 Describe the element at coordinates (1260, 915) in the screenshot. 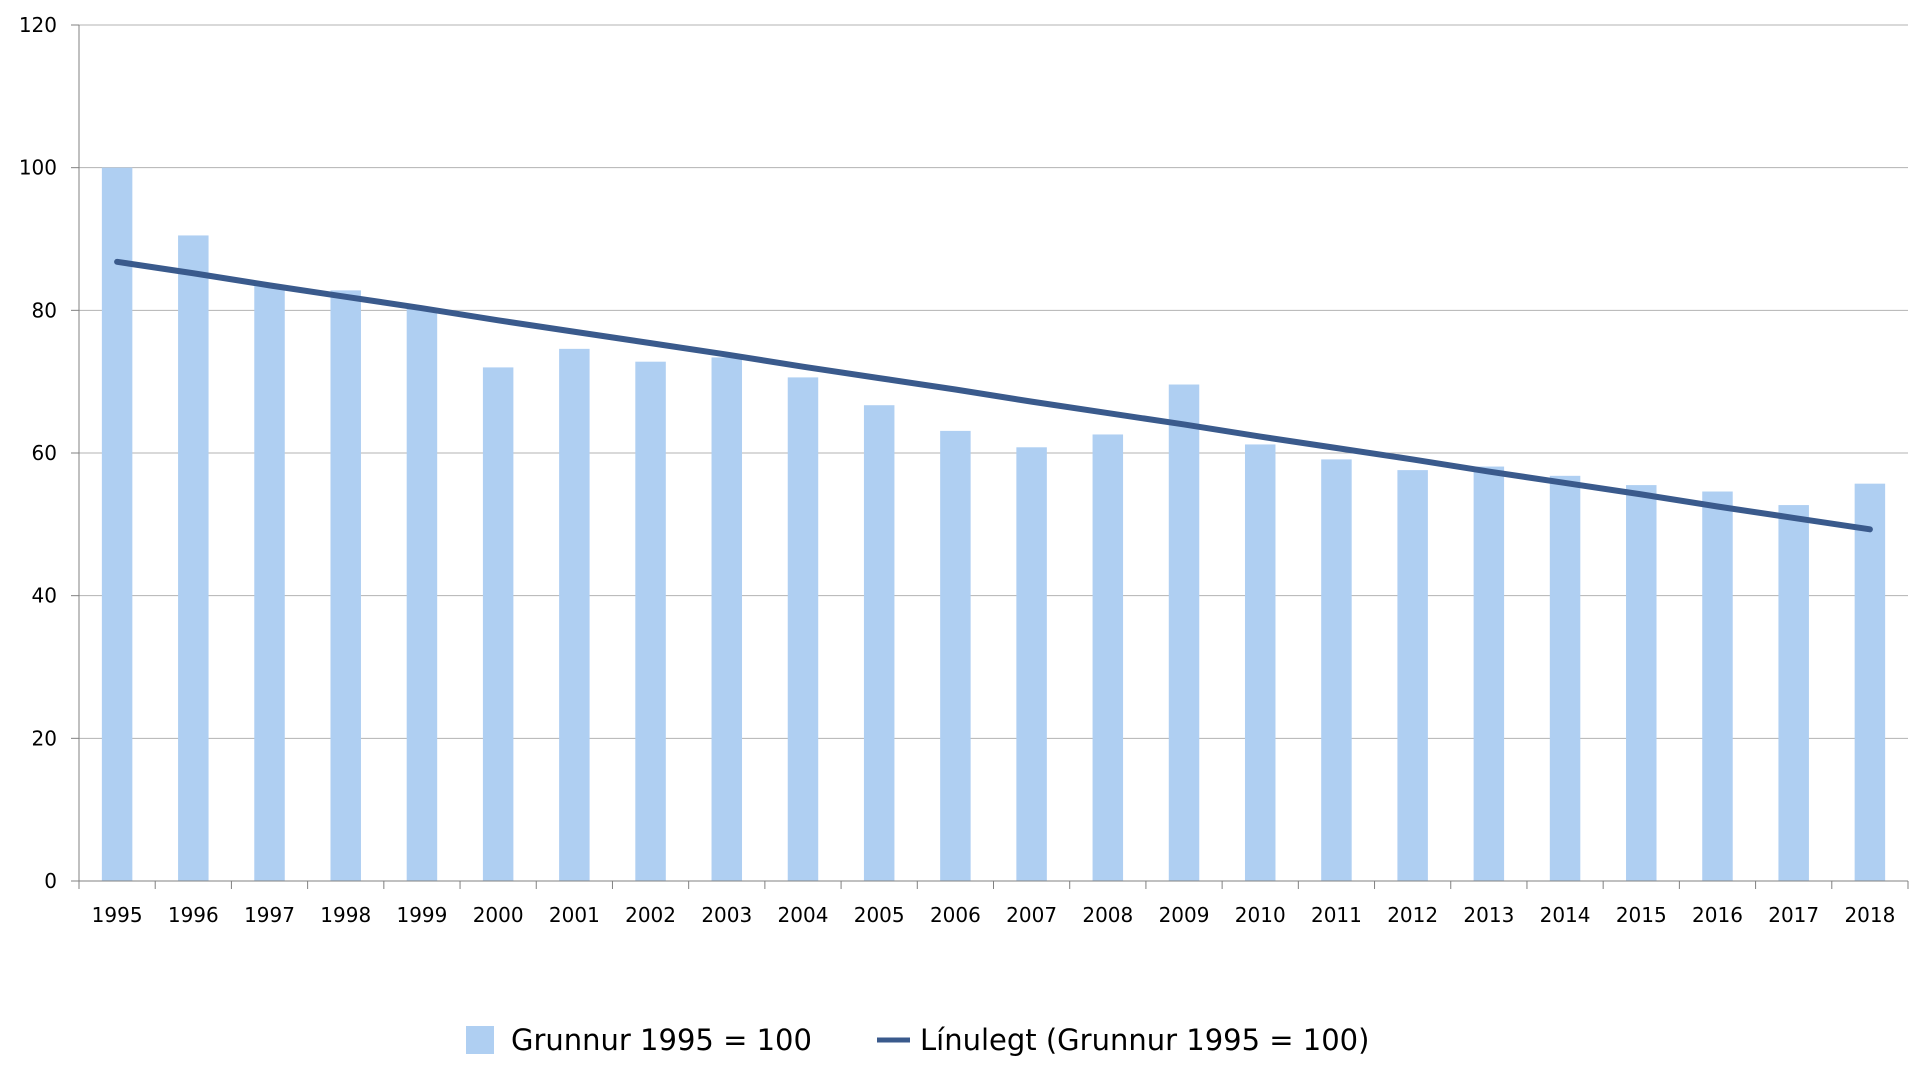

I see `x-tick-label: 2010` at that location.